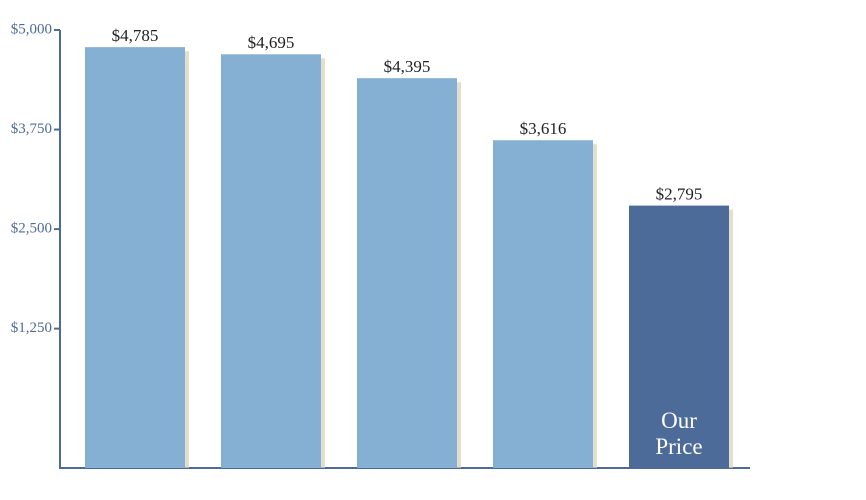 This screenshot has width=866, height=500. What do you see at coordinates (271, 42) in the screenshot?
I see `value-label: $4,695` at bounding box center [271, 42].